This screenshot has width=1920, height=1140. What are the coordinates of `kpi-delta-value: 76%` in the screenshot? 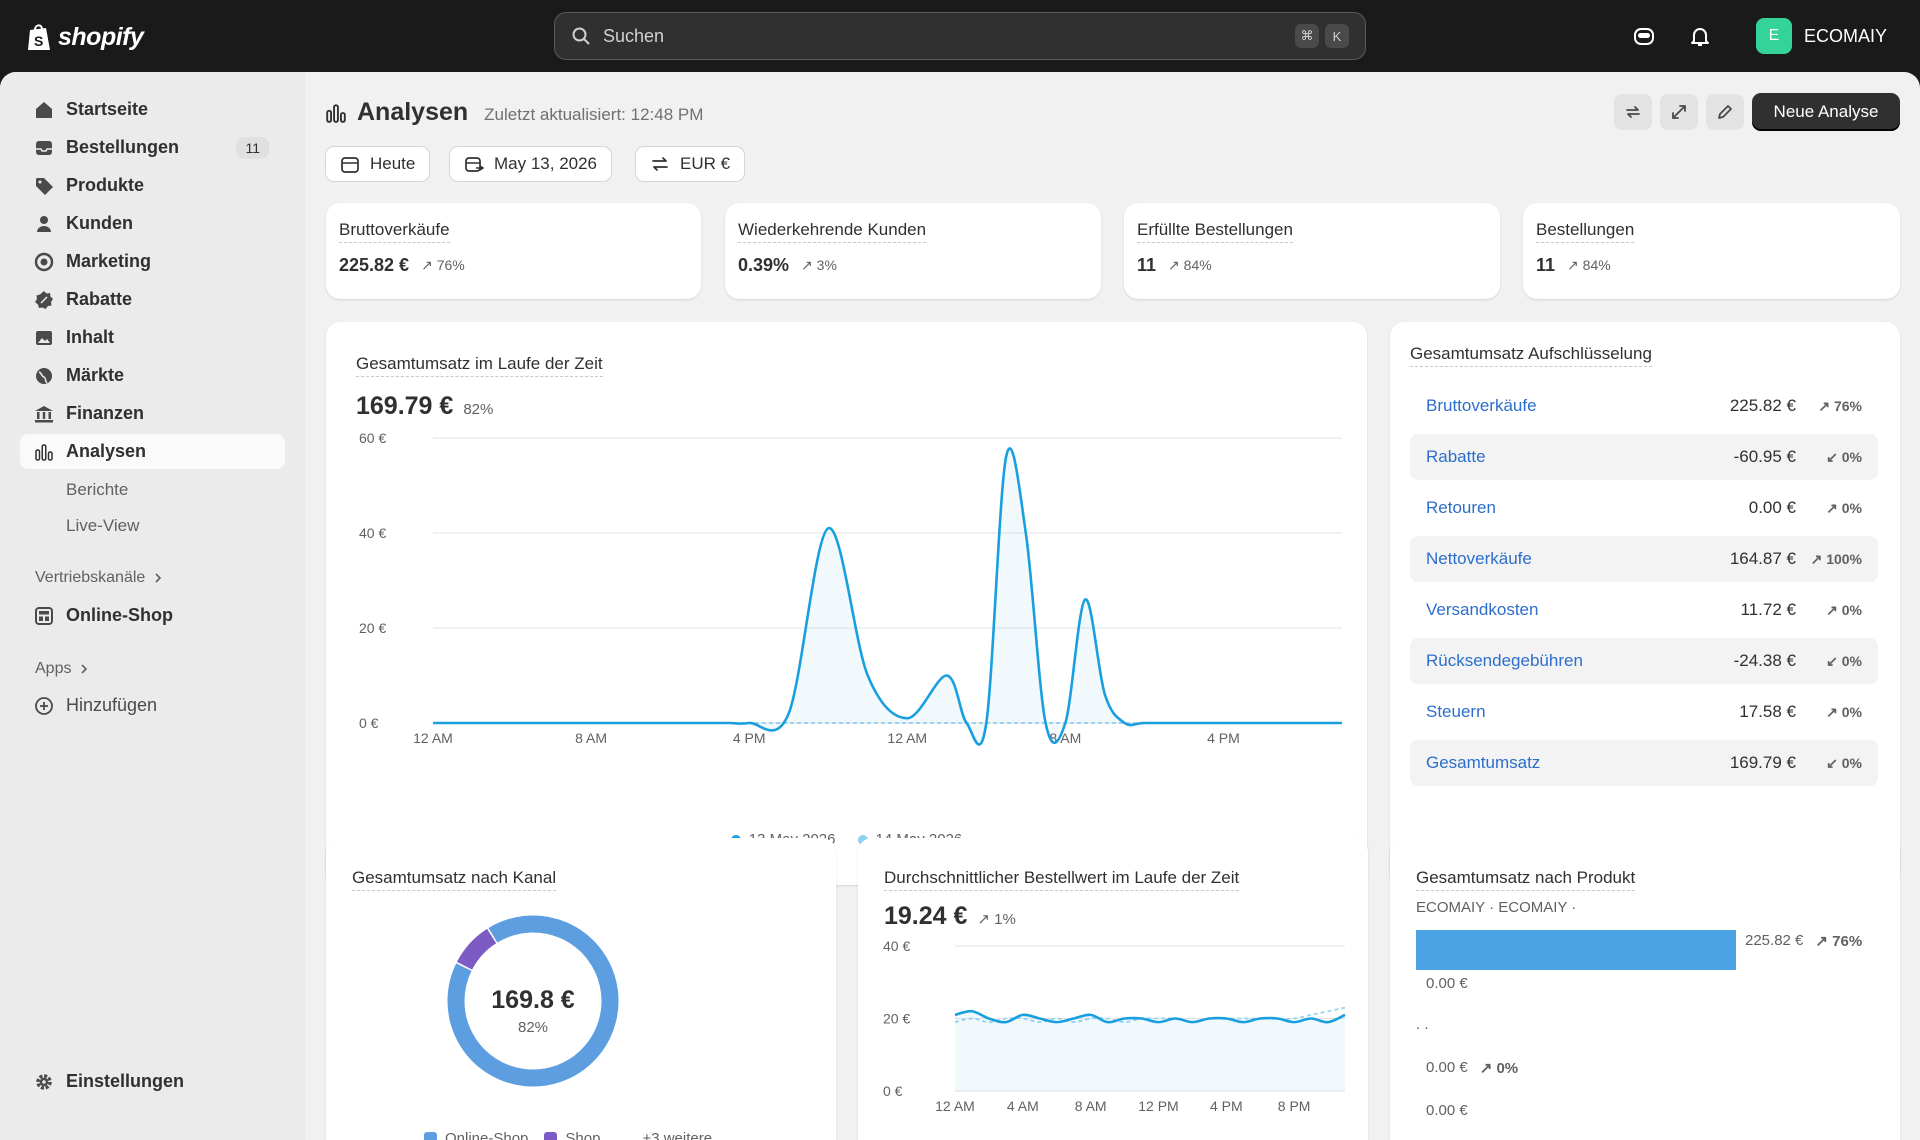 It's located at (450, 265).